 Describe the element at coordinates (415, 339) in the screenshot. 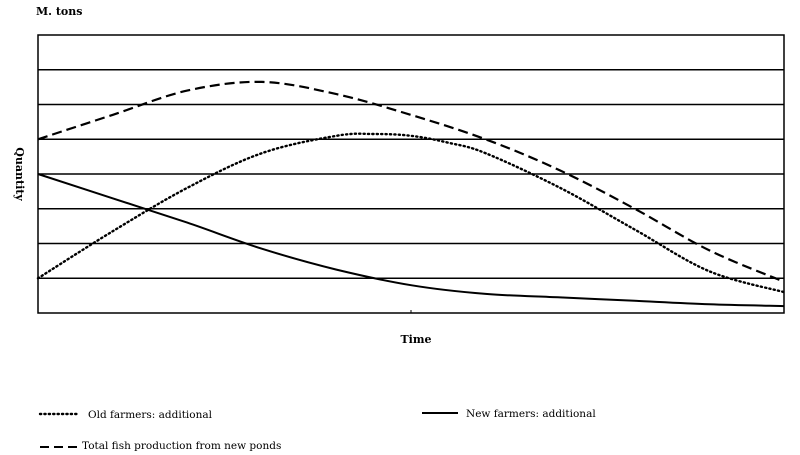

I see `x-axis-label: Time` at that location.